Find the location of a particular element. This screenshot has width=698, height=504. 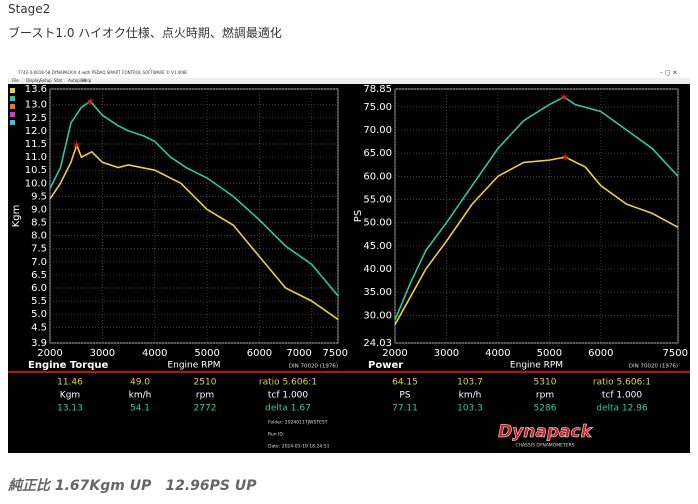

readout-cell: delta 1.67 is located at coordinates (288, 409).